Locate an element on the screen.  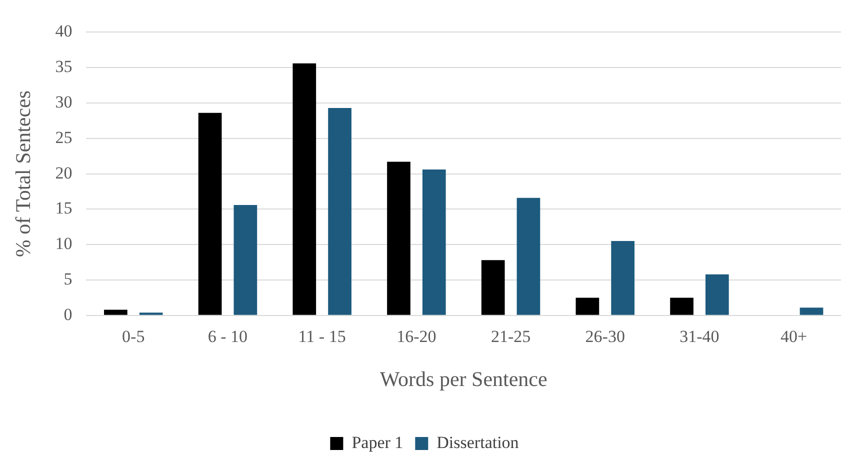
y-tick-label: 30 is located at coordinates (63, 102).